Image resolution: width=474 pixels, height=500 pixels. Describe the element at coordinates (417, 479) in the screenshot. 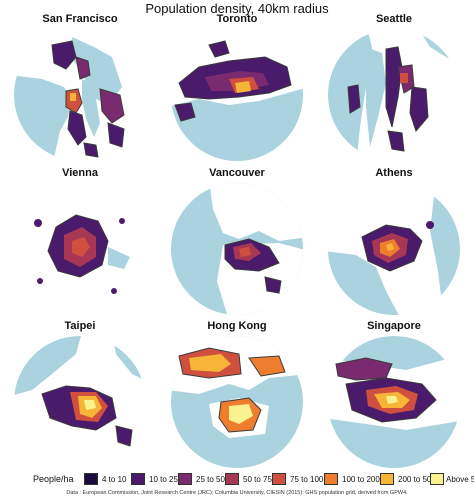

I see `legend-label: 200 to 500` at that location.